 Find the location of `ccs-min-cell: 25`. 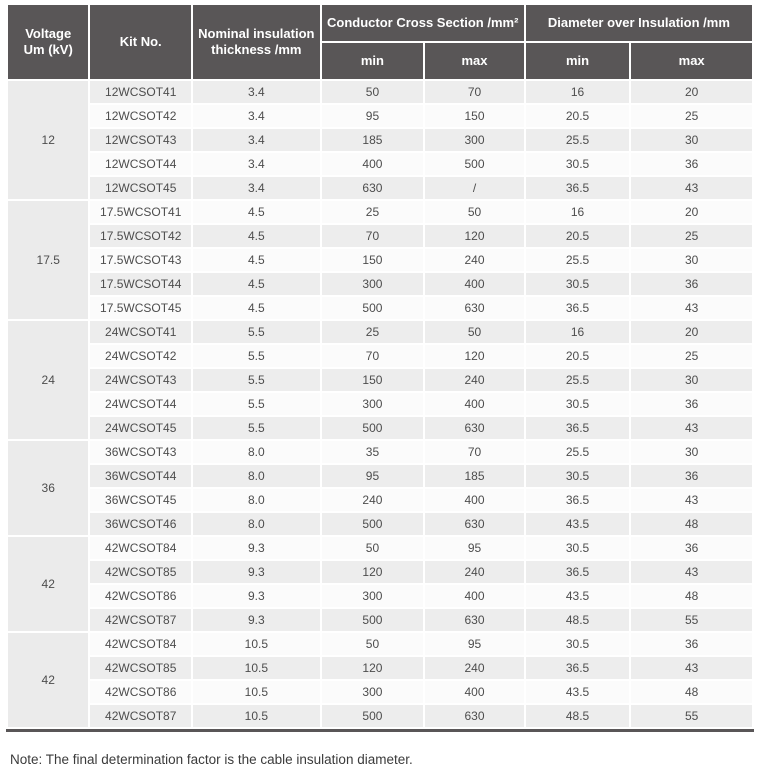

ccs-min-cell: 25 is located at coordinates (372, 332).